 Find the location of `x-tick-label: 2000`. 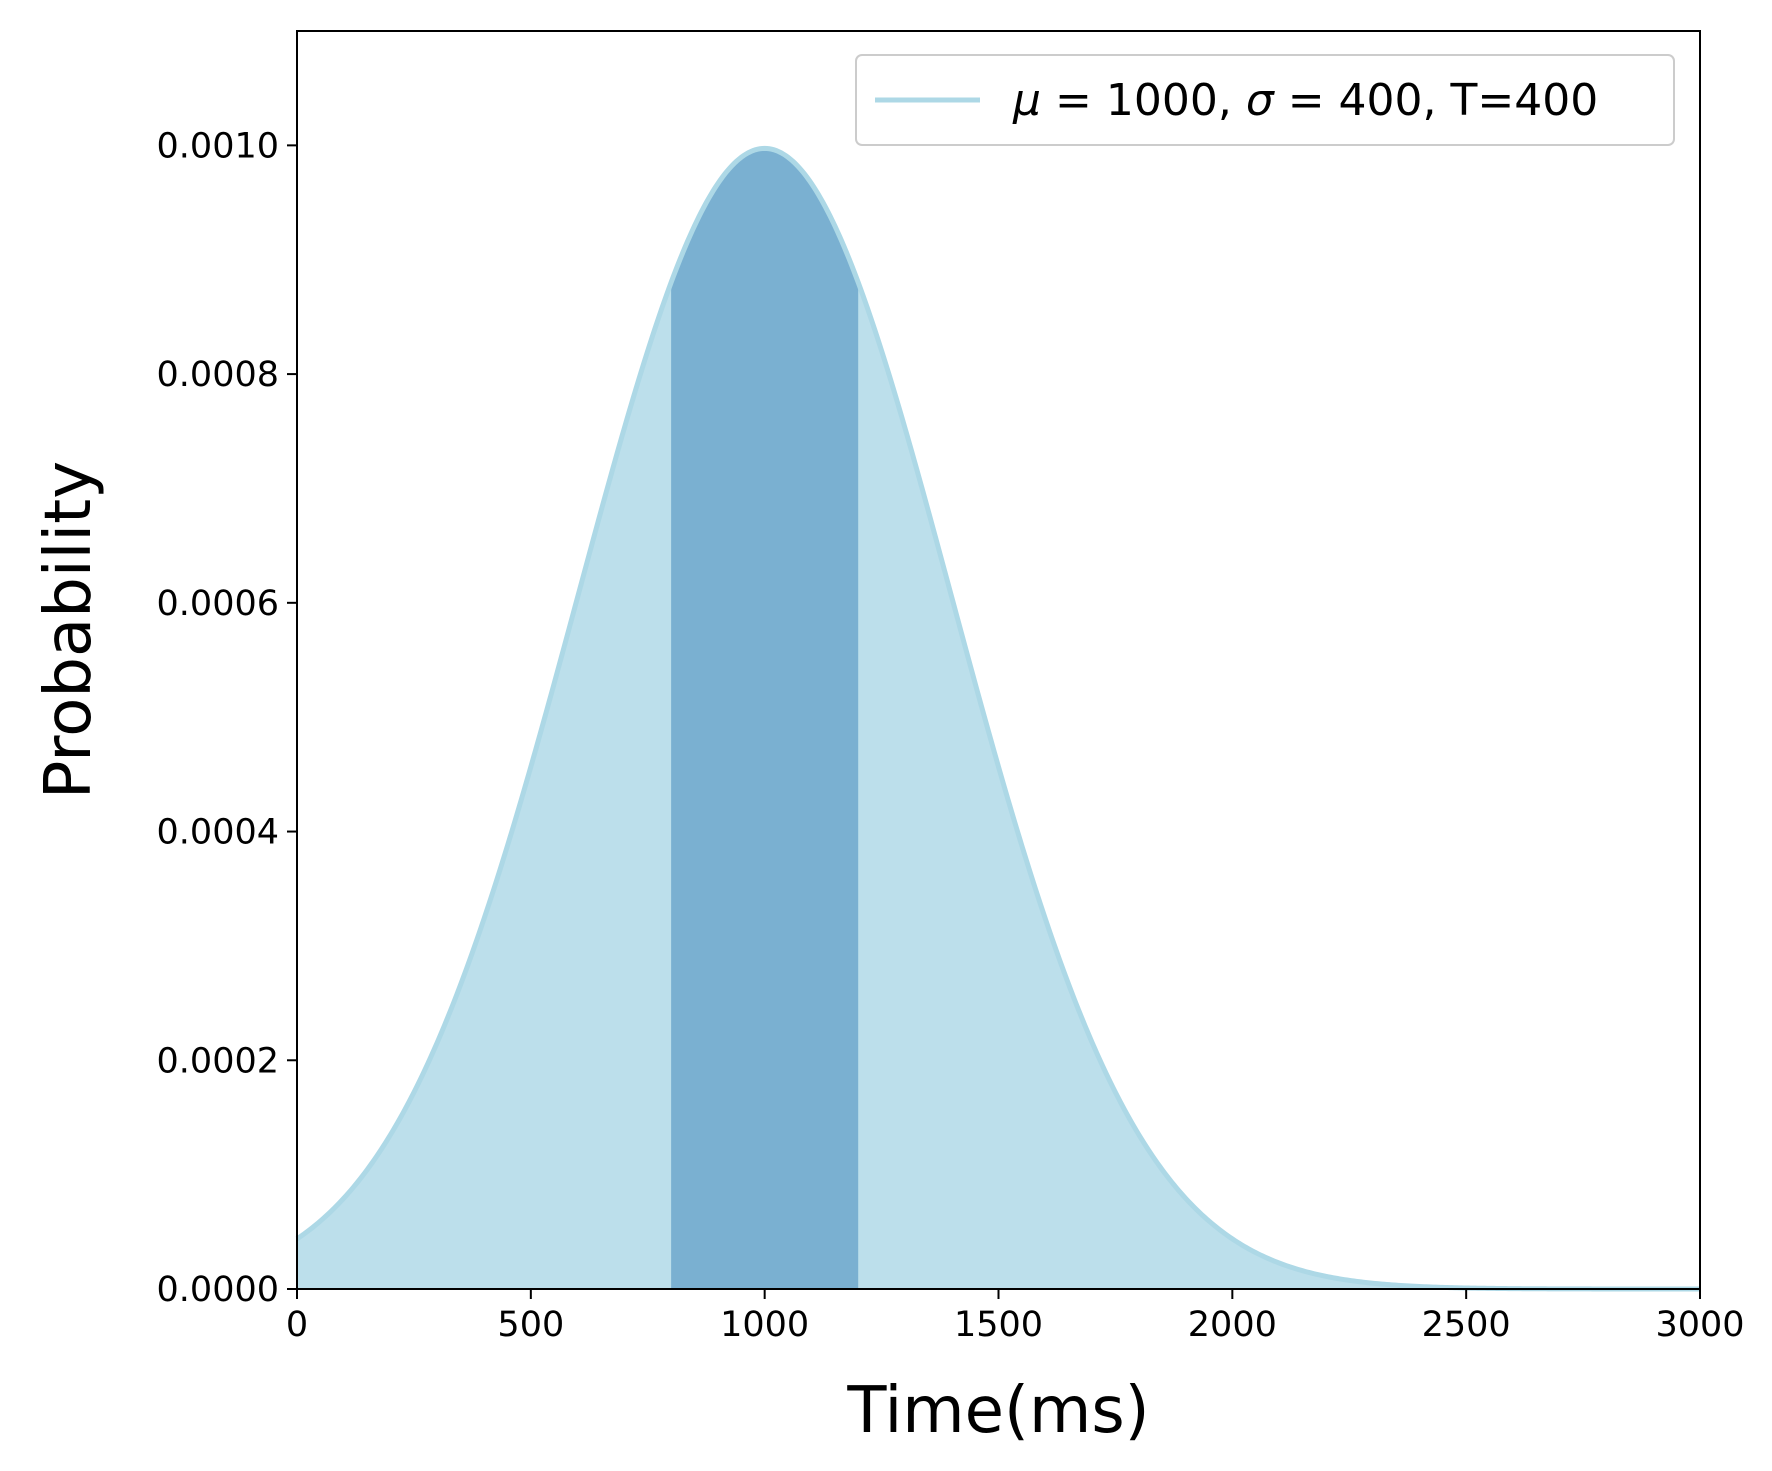

x-tick-label: 2000 is located at coordinates (1232, 1325).